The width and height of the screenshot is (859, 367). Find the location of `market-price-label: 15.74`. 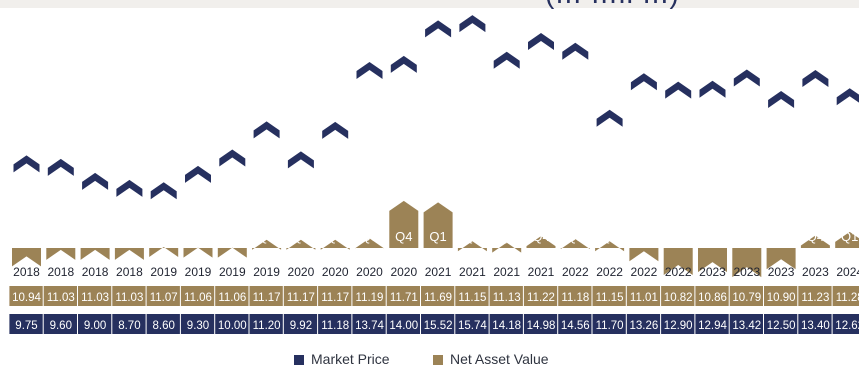

market-price-label: 15.74 is located at coordinates (472, 326).